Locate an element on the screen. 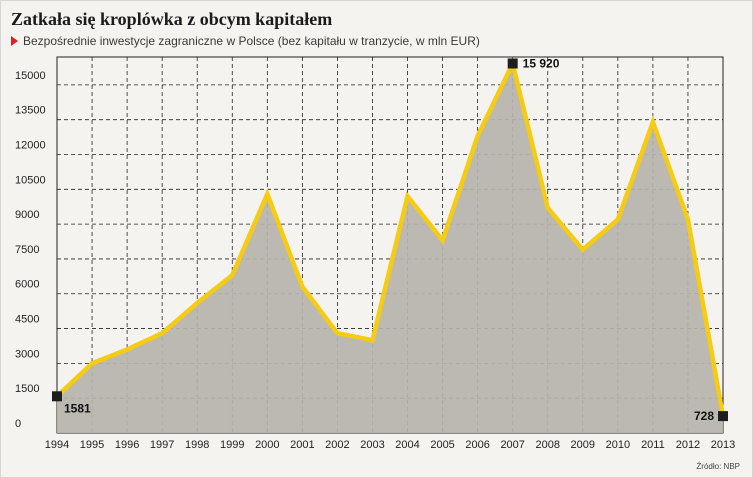 This screenshot has width=753, height=478. x-tick-label: 2007 is located at coordinates (512, 445).